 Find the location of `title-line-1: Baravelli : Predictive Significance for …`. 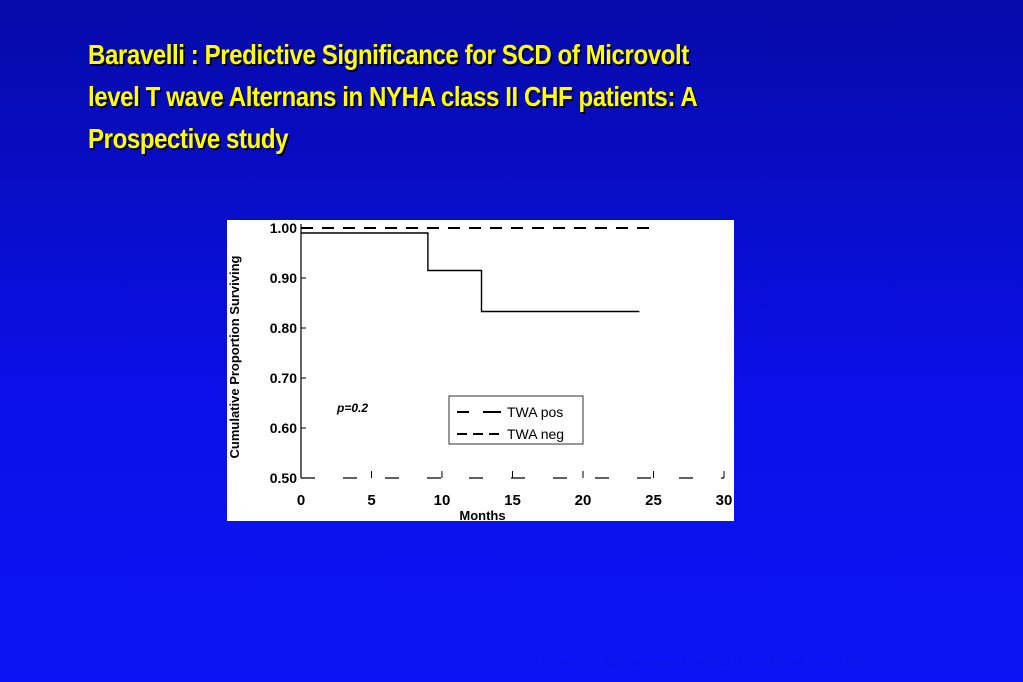

title-line-1: Baravelli : Predictive Significance for … is located at coordinates (388, 54).